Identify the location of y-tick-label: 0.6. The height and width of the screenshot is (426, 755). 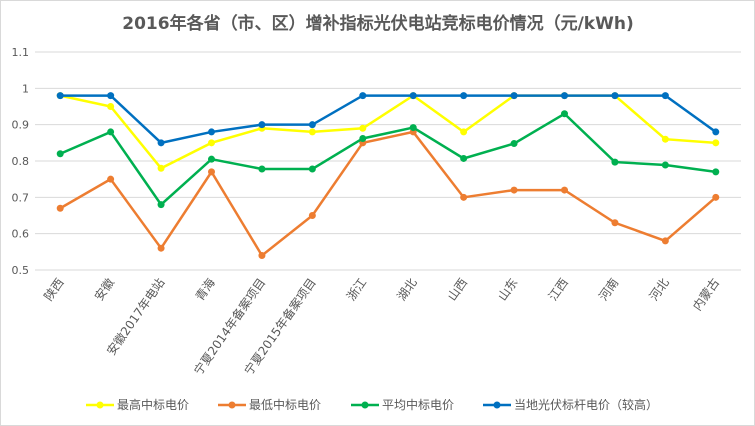
(21, 234).